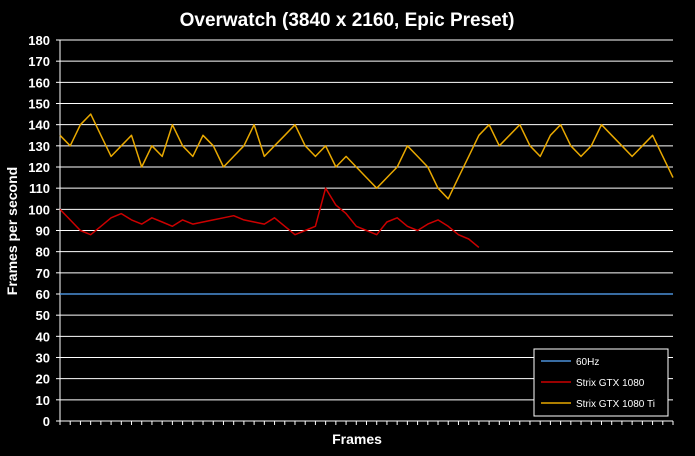 The width and height of the screenshot is (695, 456). I want to click on y-tick-label: 80, so click(43, 252).